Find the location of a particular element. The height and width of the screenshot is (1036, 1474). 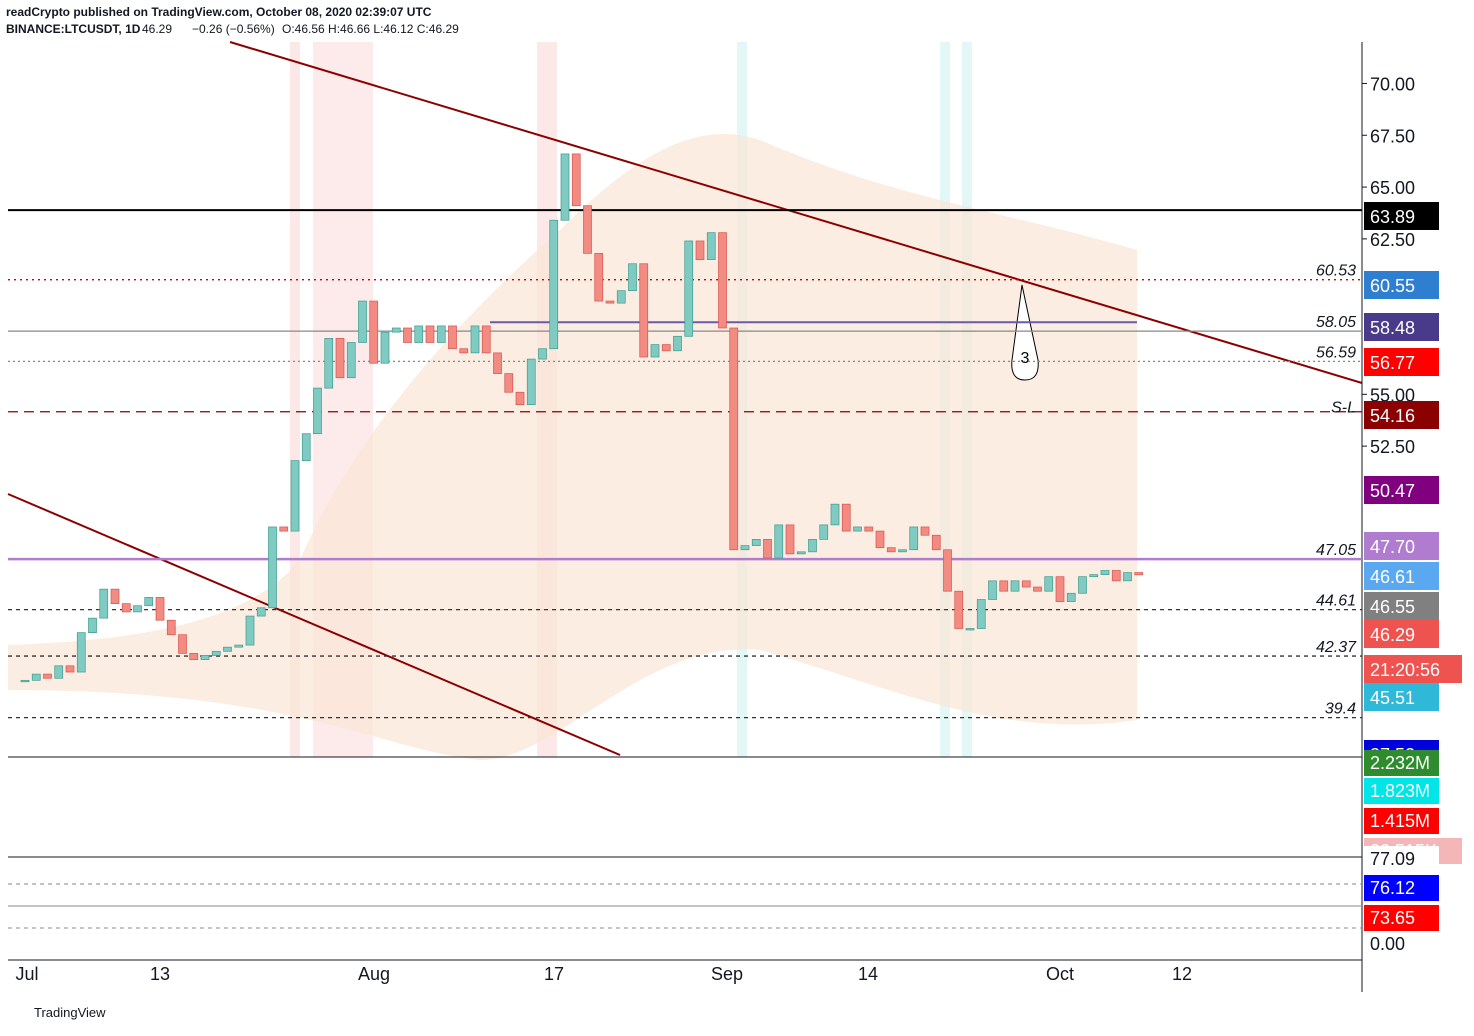

x-tick-label: 12 is located at coordinates (1182, 974).